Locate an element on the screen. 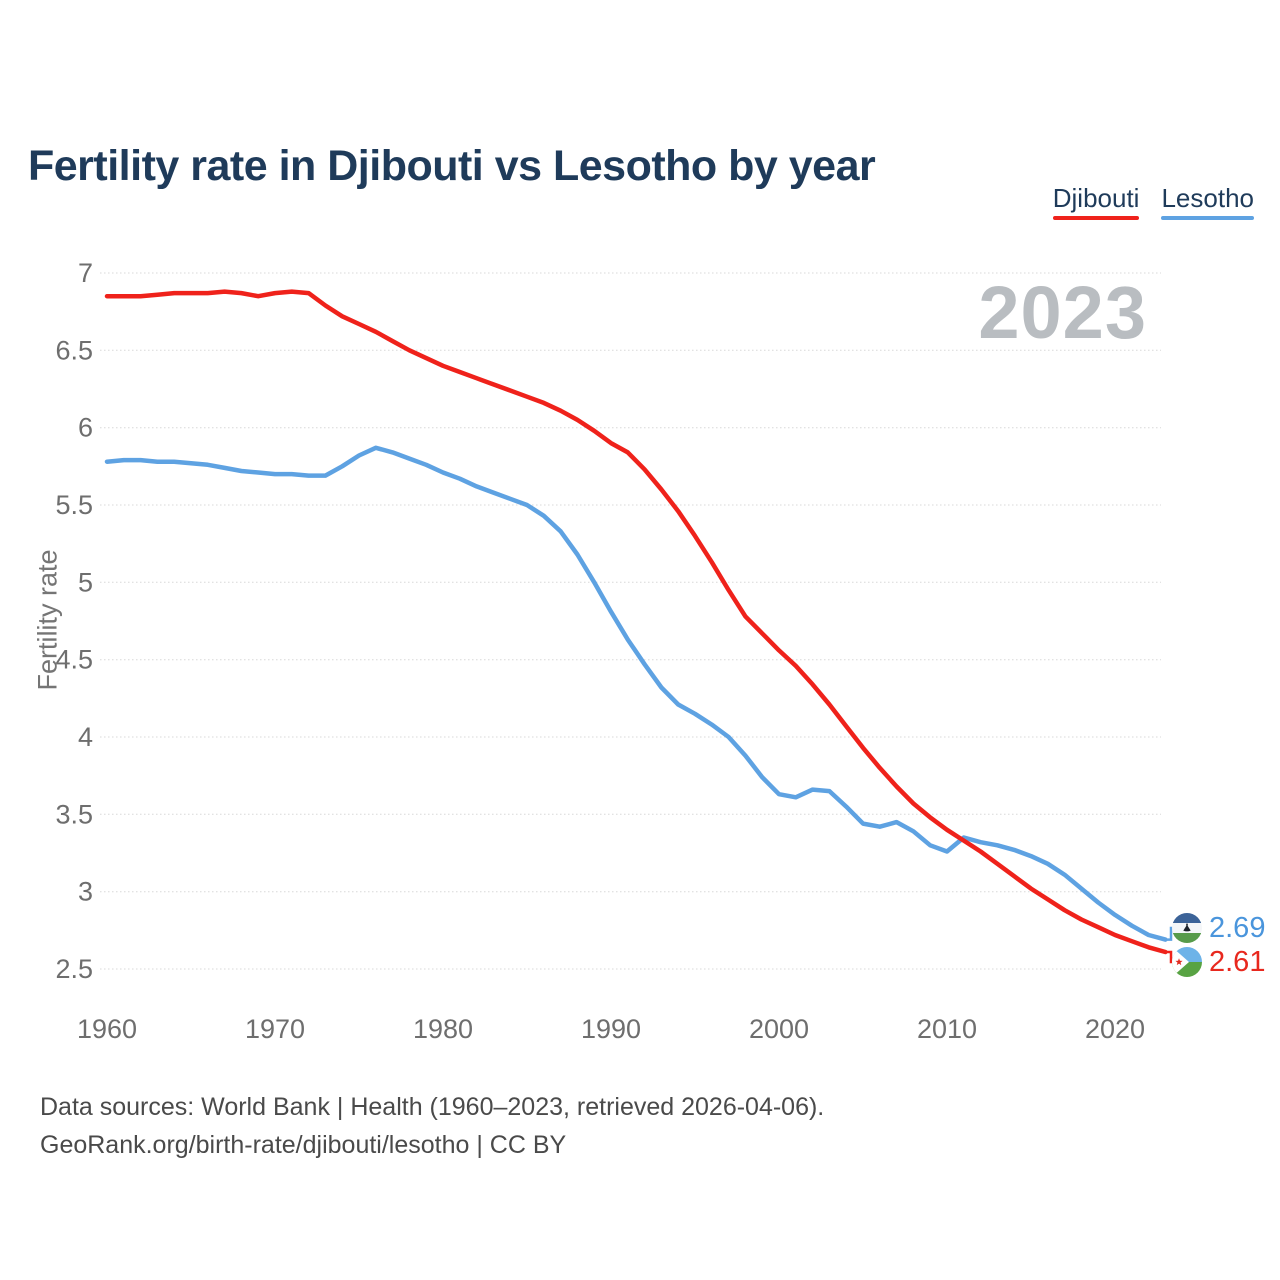 This screenshot has height=1280, width=1280. end-label-lesotho: 2.69 is located at coordinates (1218, 928).